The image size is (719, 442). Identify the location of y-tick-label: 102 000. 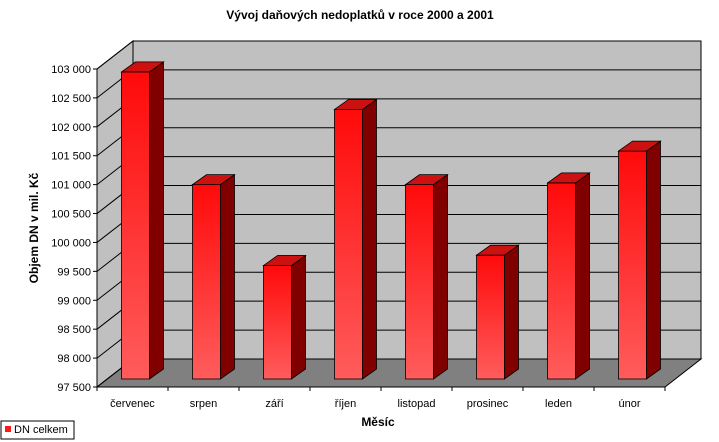
(71, 128).